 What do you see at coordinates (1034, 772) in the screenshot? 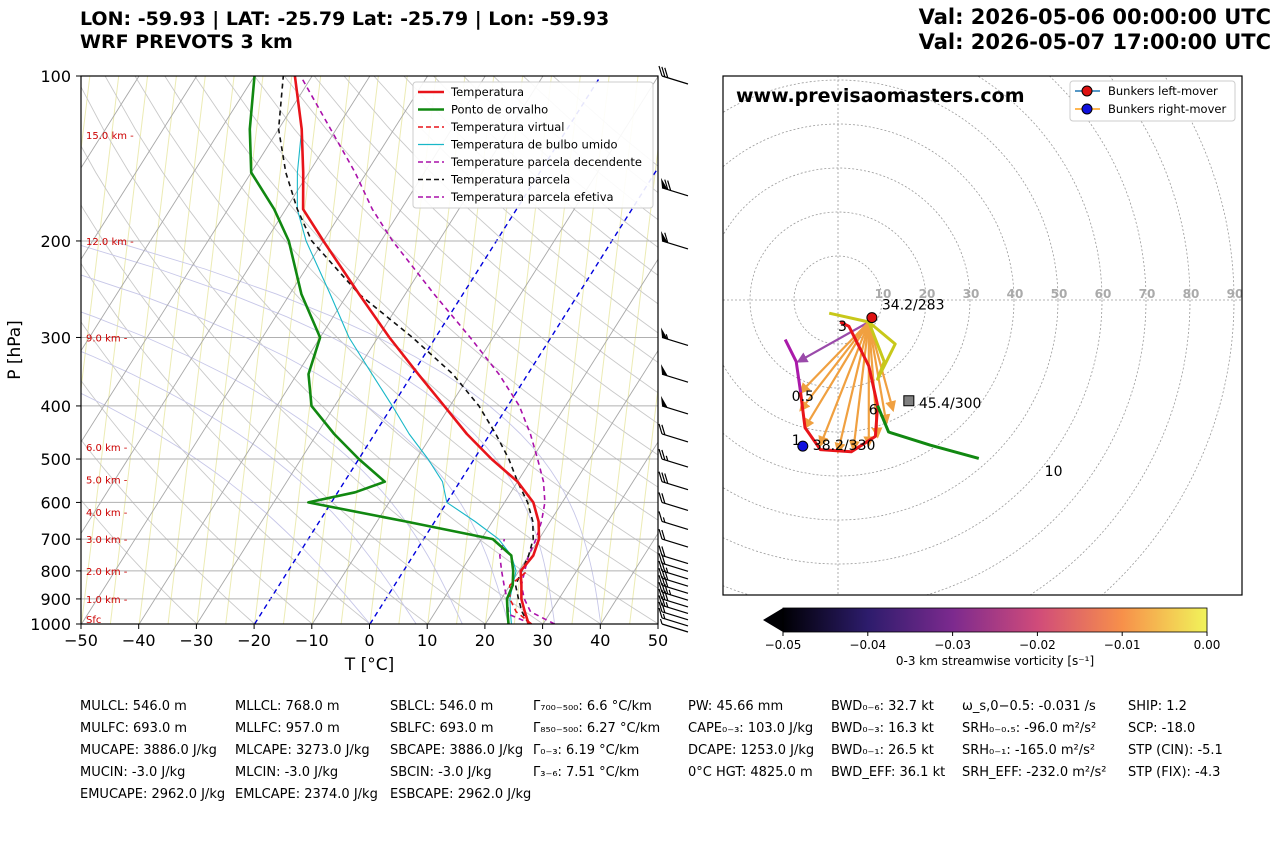
I see `index-value: SRH_EFF: -232.0 m²/s²` at bounding box center [1034, 772].